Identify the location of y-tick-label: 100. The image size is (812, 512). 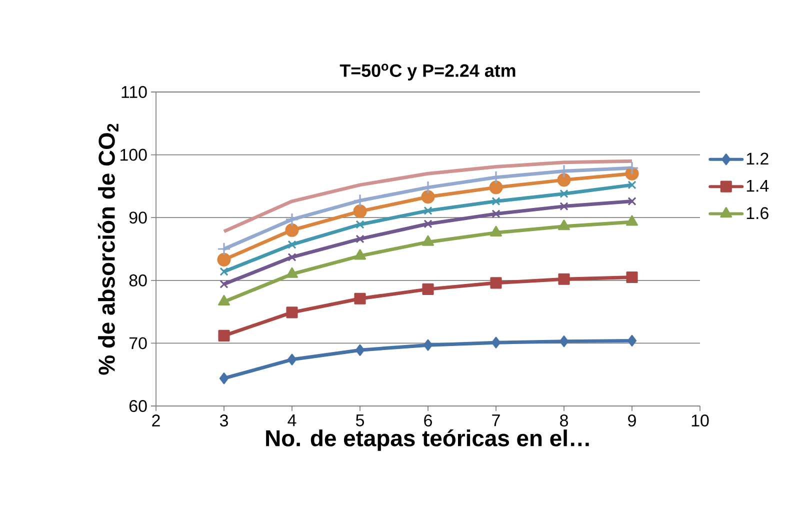
(133, 154).